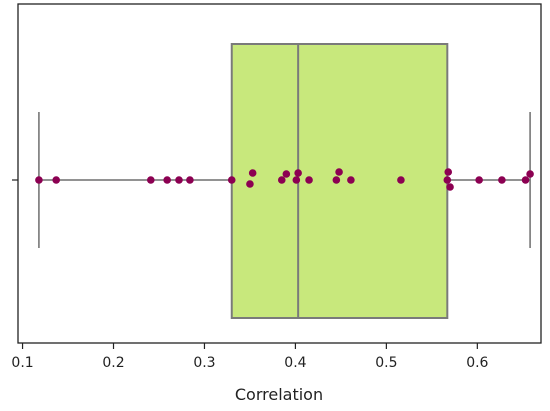  I want to click on x-tick-label: 0.4, so click(295, 363).